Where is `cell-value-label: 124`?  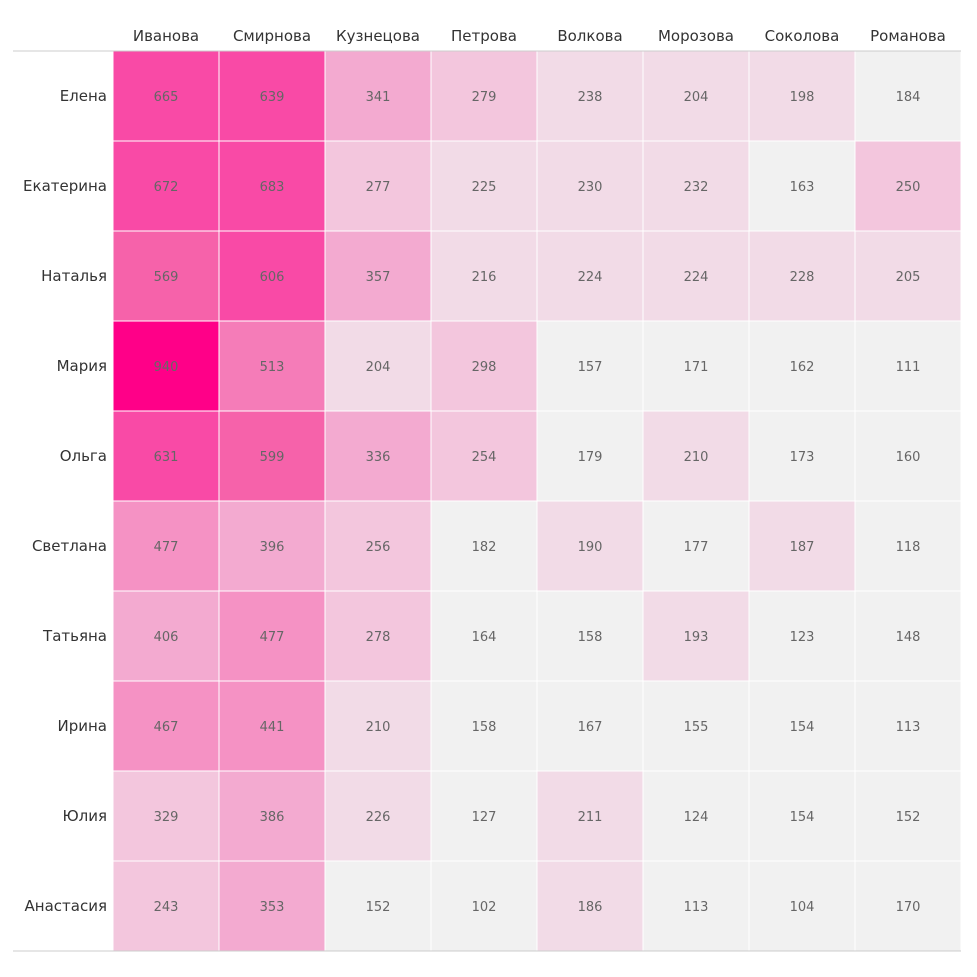
cell-value-label: 124 is located at coordinates (696, 817).